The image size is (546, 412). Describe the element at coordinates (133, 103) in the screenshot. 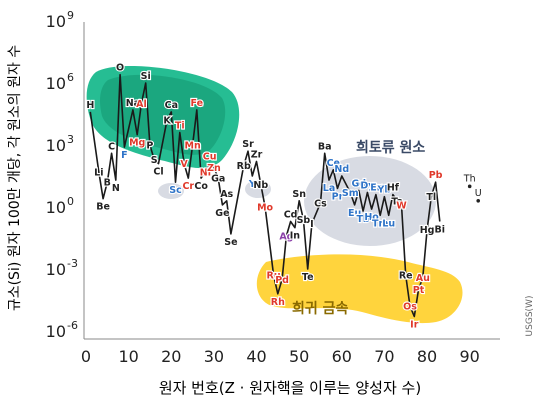

I see `element-label: Na` at that location.